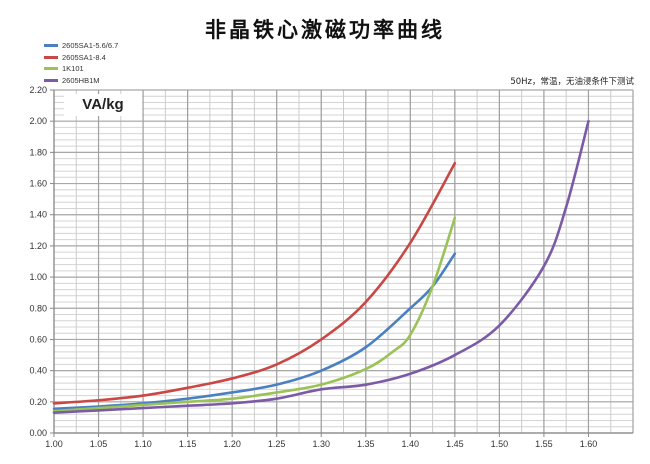  Describe the element at coordinates (84, 57) in the screenshot. I see `legend-label: 2605SA1-8.4` at that location.